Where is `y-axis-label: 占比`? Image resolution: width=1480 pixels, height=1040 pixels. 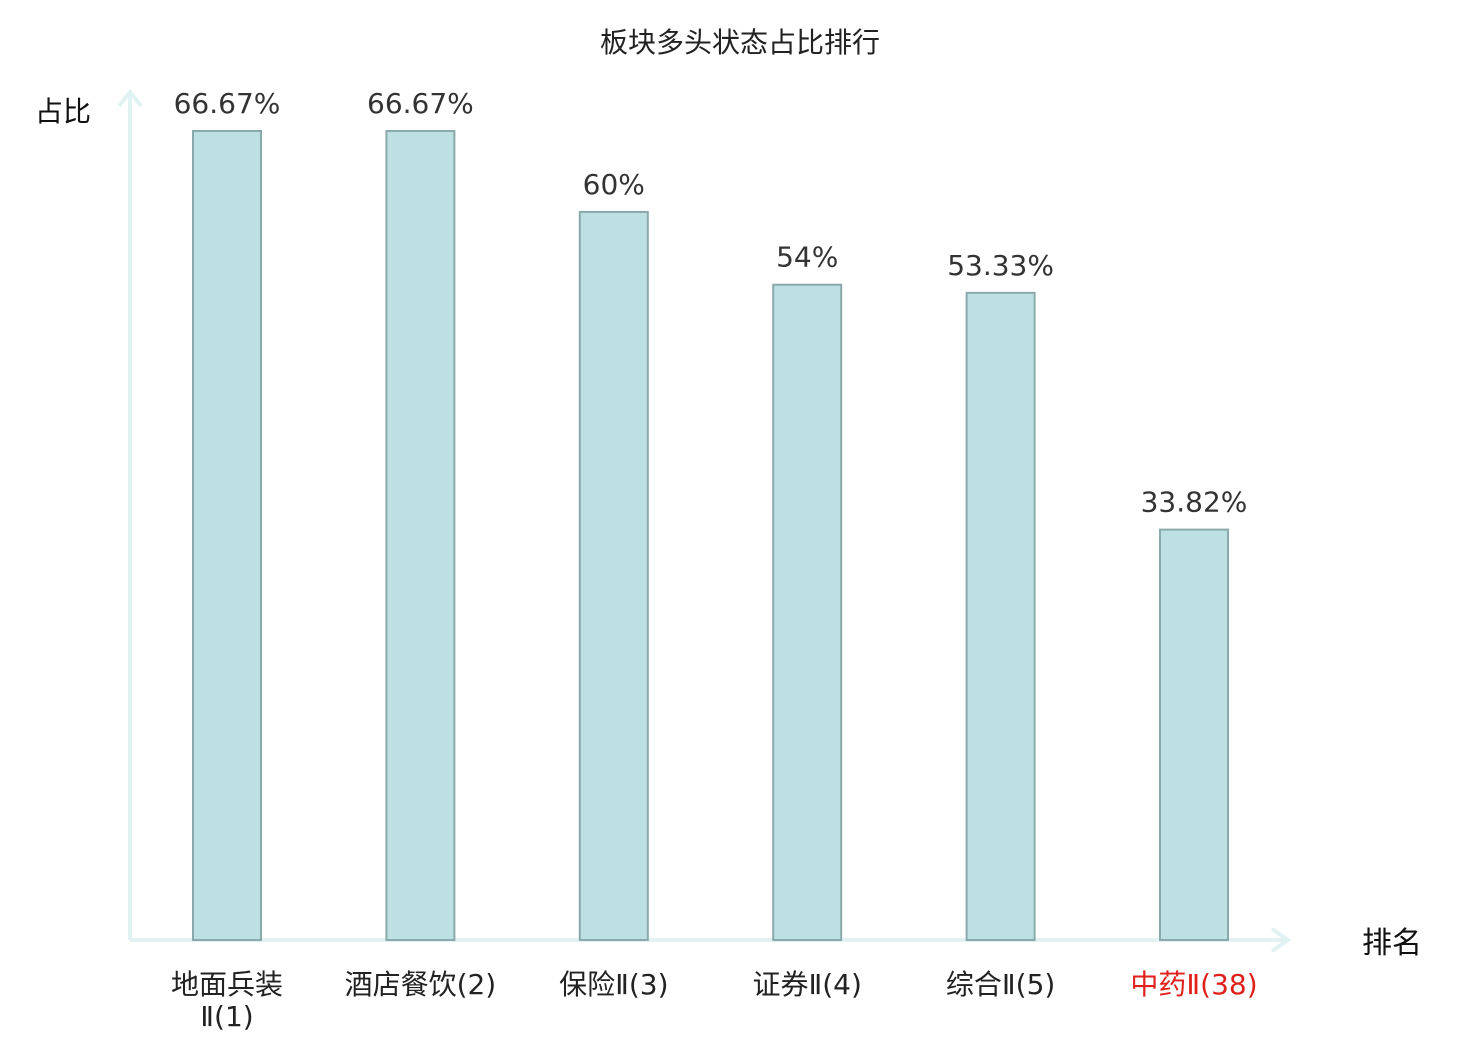 y-axis-label: 占比 is located at coordinates (63, 111).